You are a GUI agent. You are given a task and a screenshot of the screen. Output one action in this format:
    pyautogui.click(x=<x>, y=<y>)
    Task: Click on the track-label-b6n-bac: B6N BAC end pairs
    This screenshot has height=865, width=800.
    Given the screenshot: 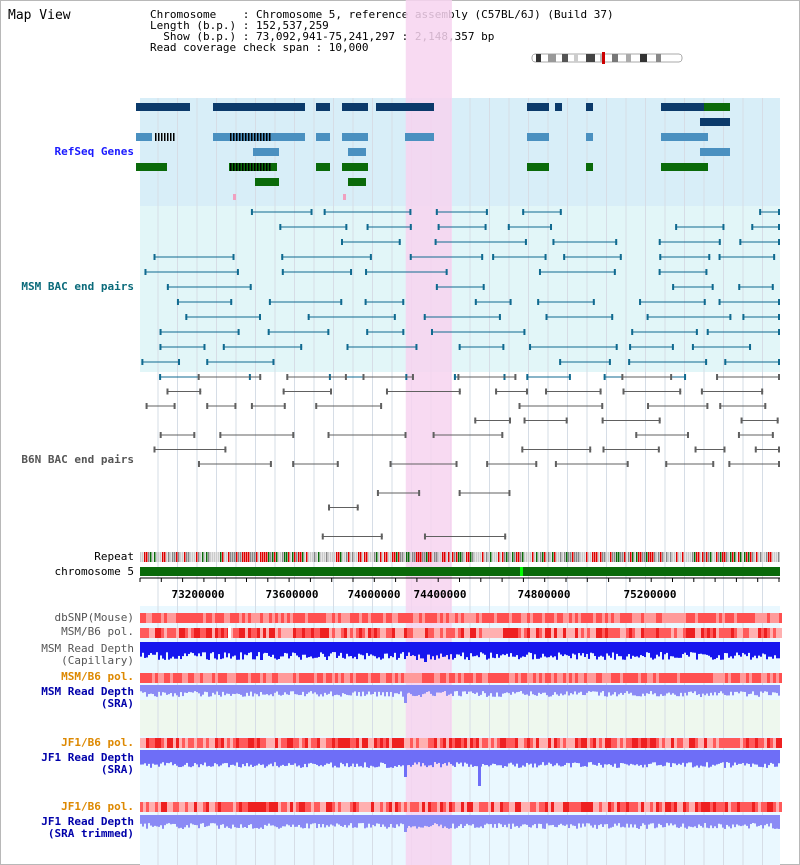 What is the action you would take?
    pyautogui.click(x=77, y=459)
    